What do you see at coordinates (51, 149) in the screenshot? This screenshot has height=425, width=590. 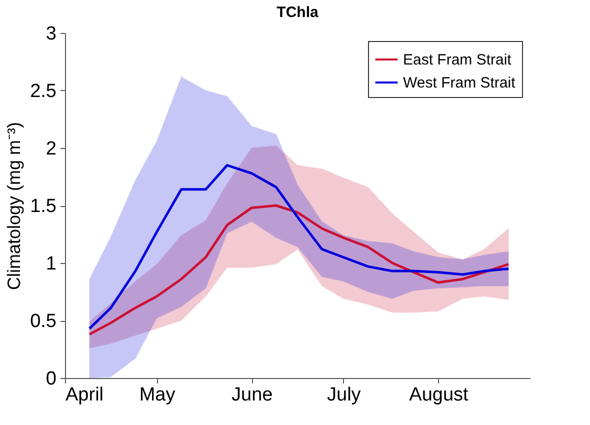 I see `y-tick-label: 2` at bounding box center [51, 149].